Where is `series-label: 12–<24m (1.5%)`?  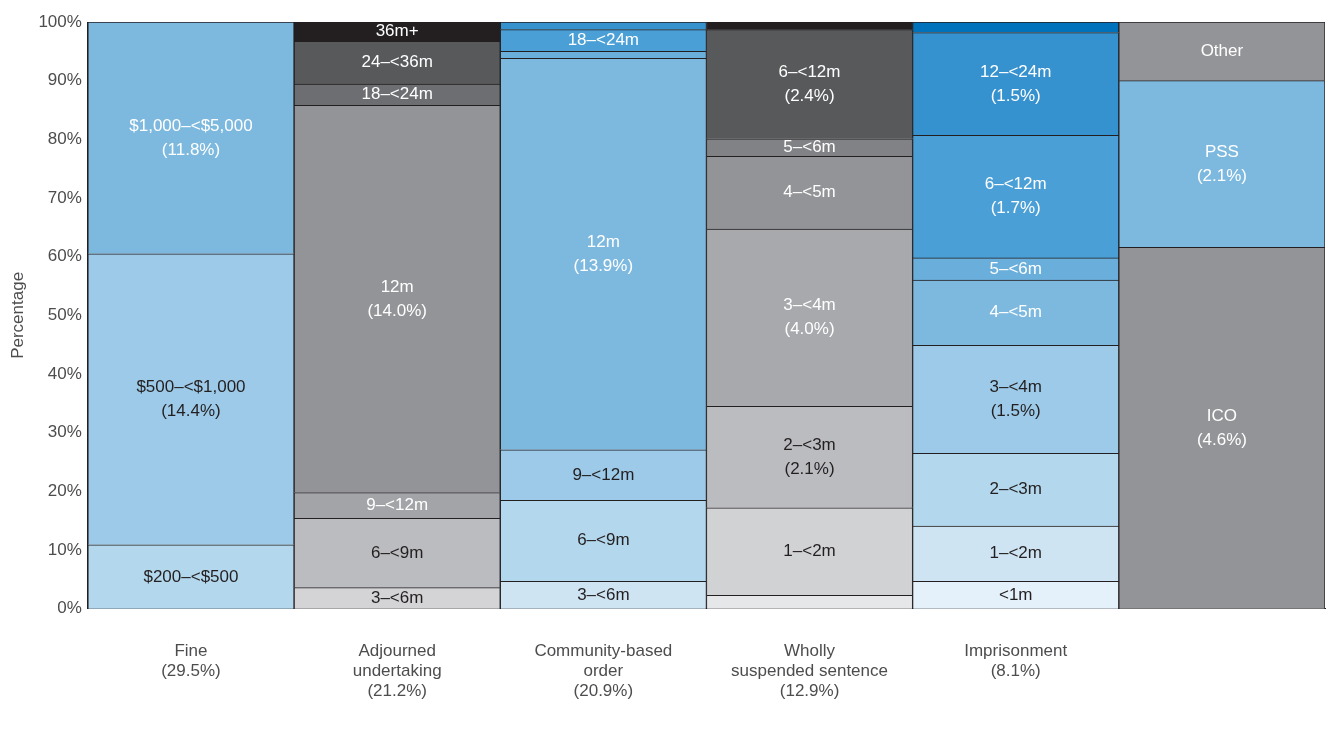 series-label: 12–<24m (1.5%) is located at coordinates (1016, 83).